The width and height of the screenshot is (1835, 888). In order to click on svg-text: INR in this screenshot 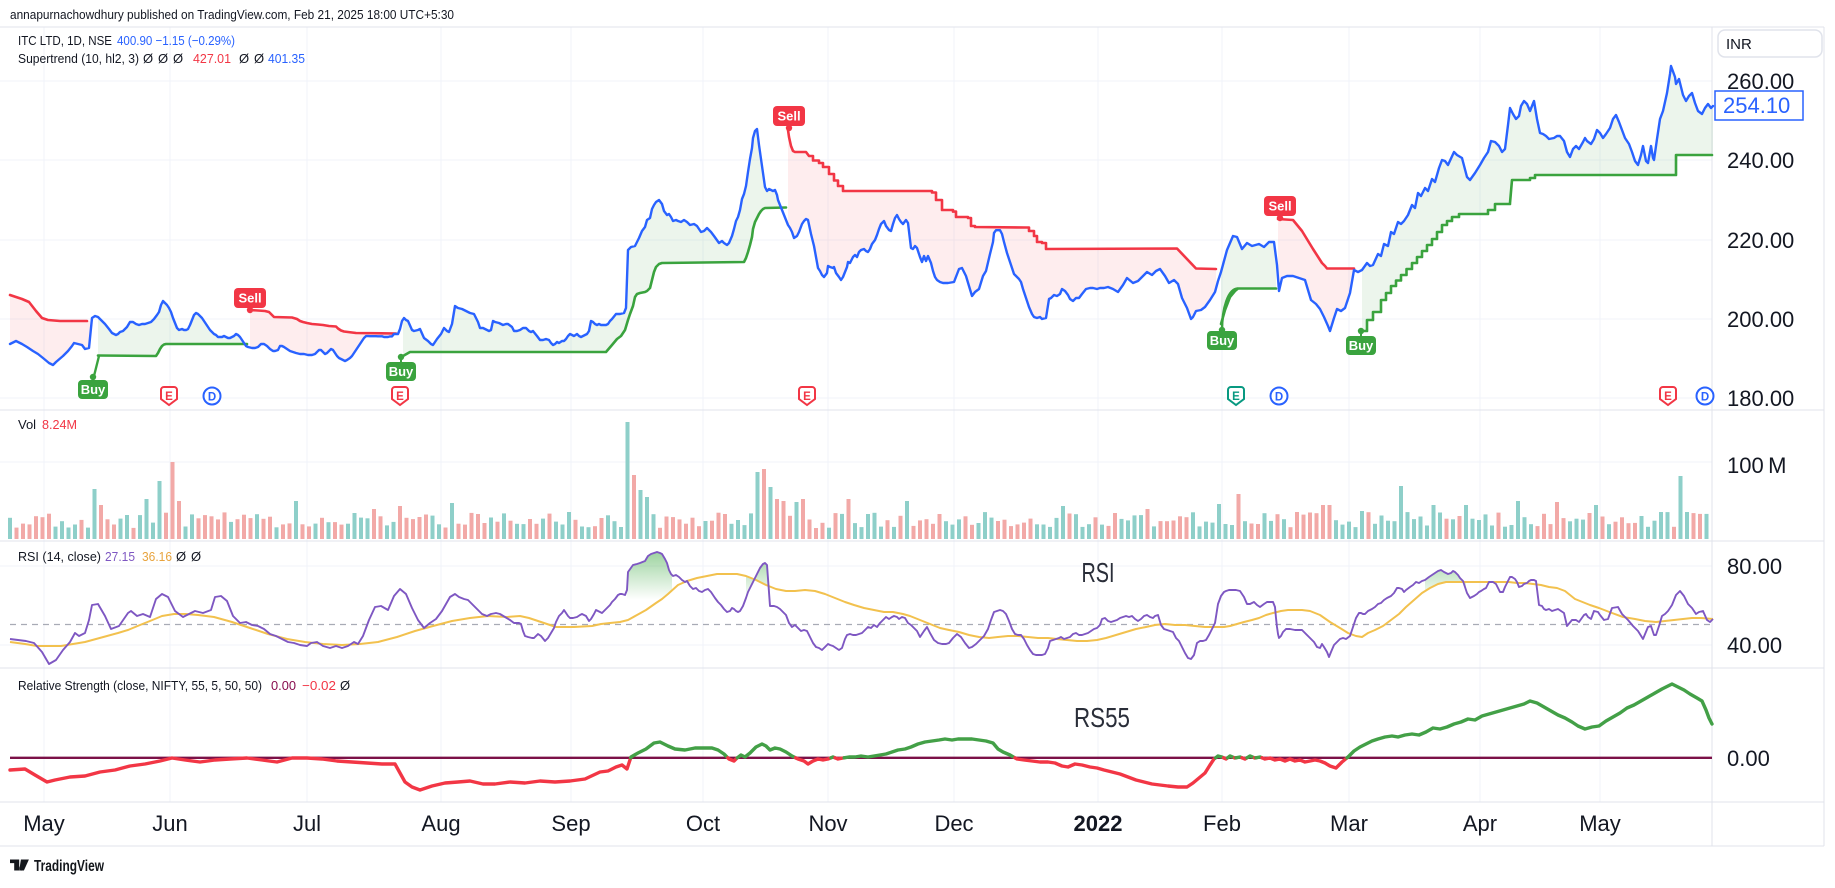, I will do `click(1739, 44)`.